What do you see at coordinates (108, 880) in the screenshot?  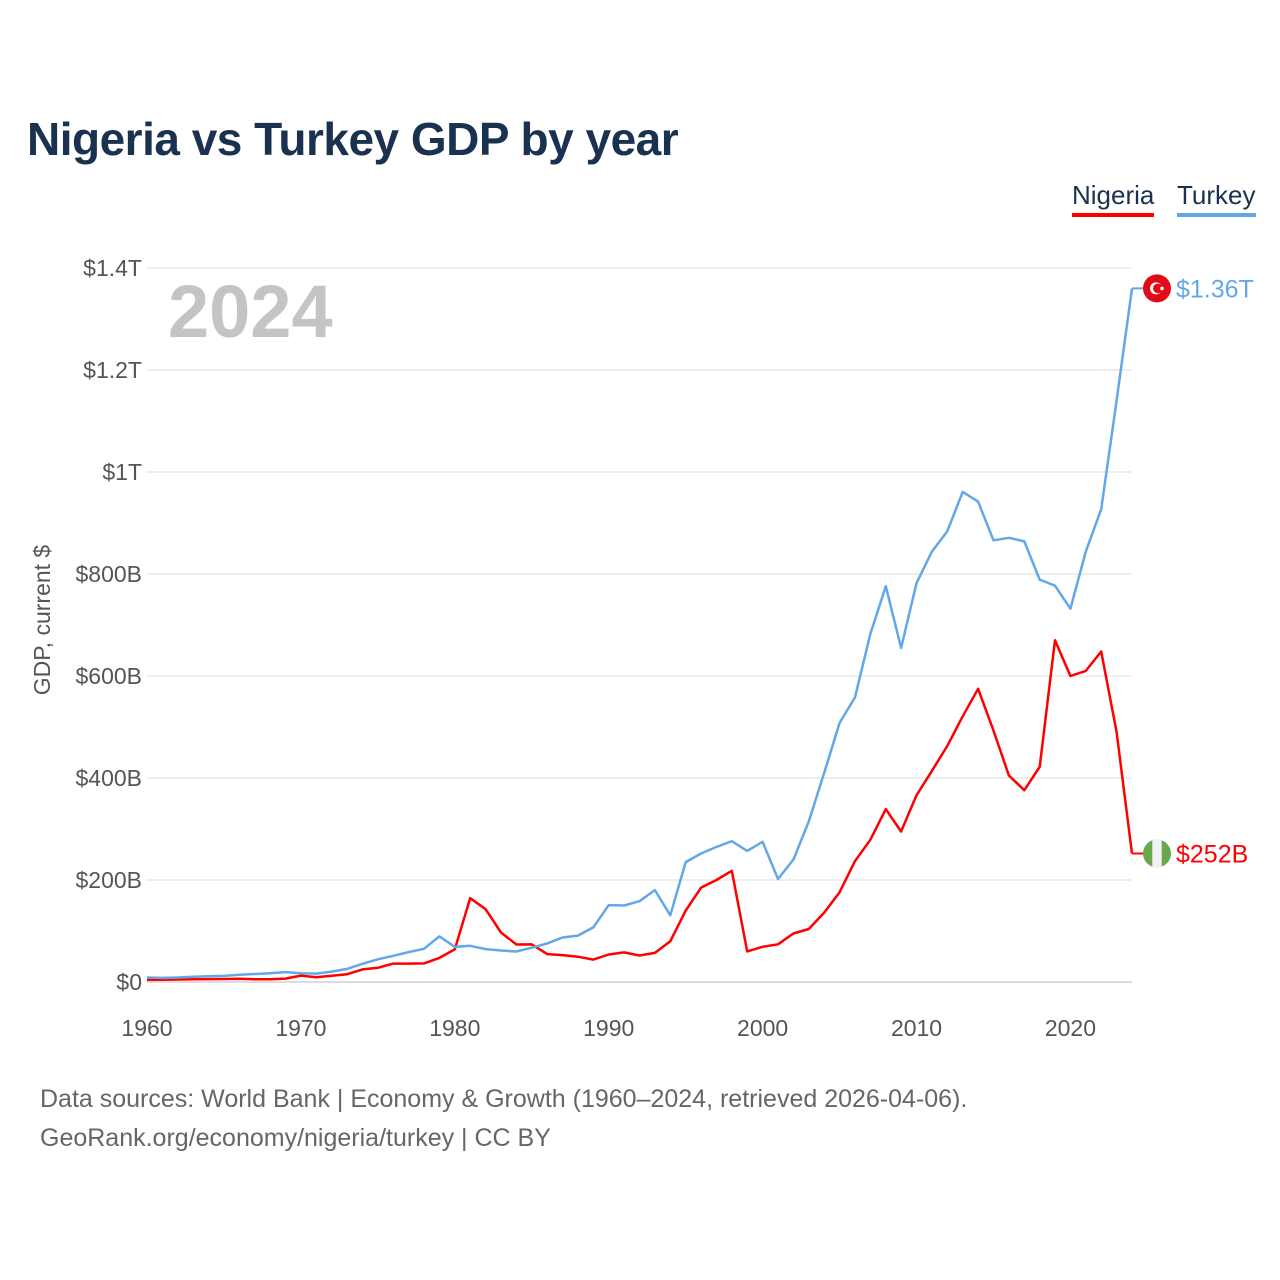 I see `y-tick-label: $200B` at bounding box center [108, 880].